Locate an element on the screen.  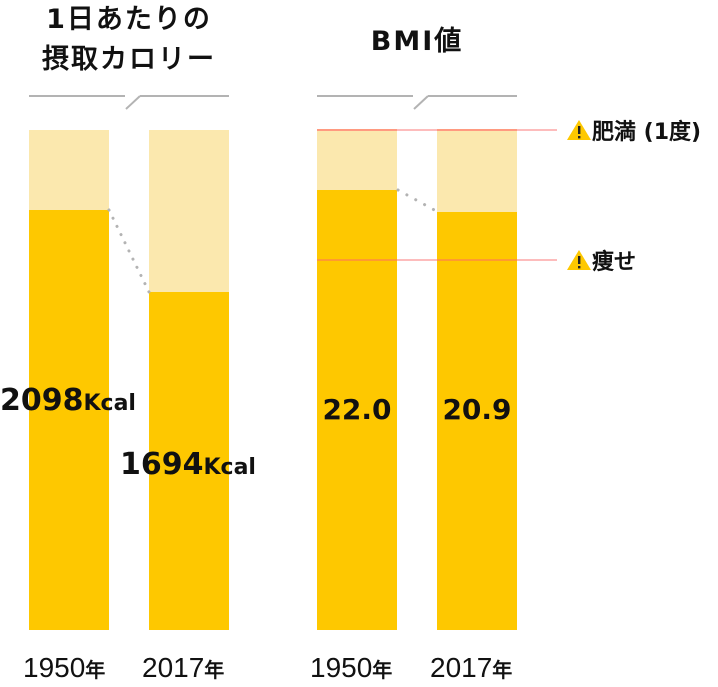
calorie-value-2017: 1694Kcal is located at coordinates (188, 464).